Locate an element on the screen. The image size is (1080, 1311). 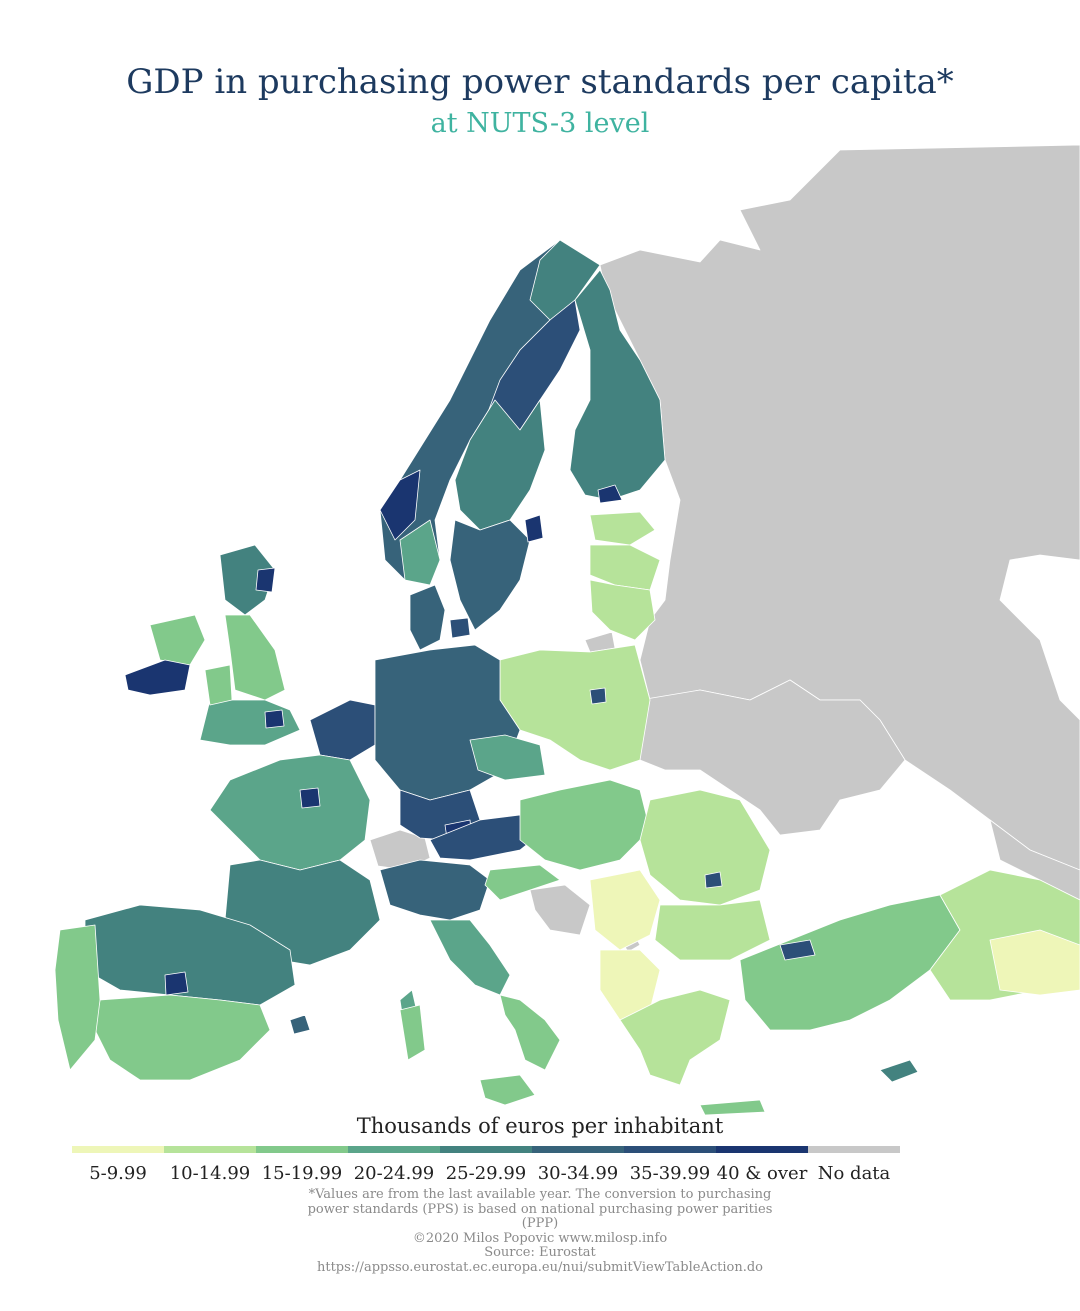
legend-label: 35-39.99 is located at coordinates (670, 1173).